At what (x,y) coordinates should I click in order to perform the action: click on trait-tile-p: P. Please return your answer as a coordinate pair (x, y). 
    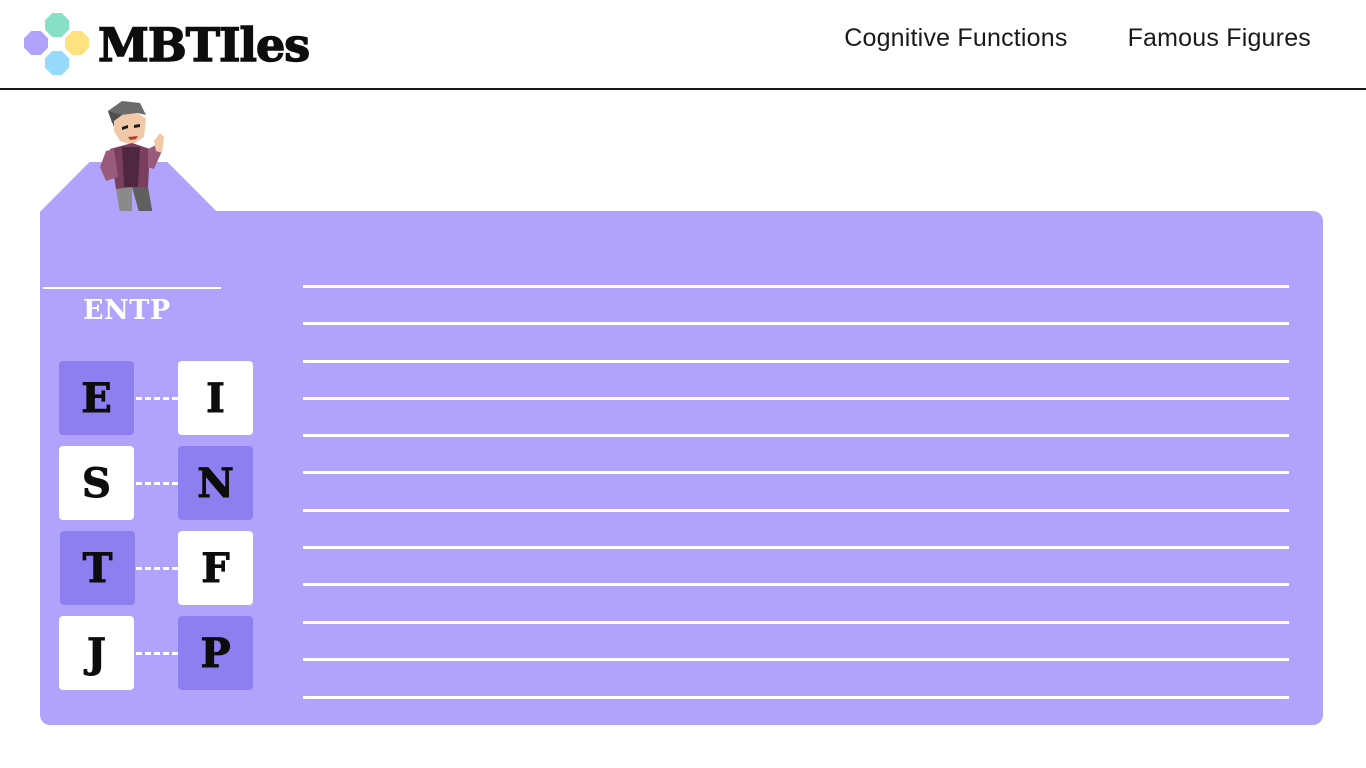
    Looking at the image, I should click on (215, 653).